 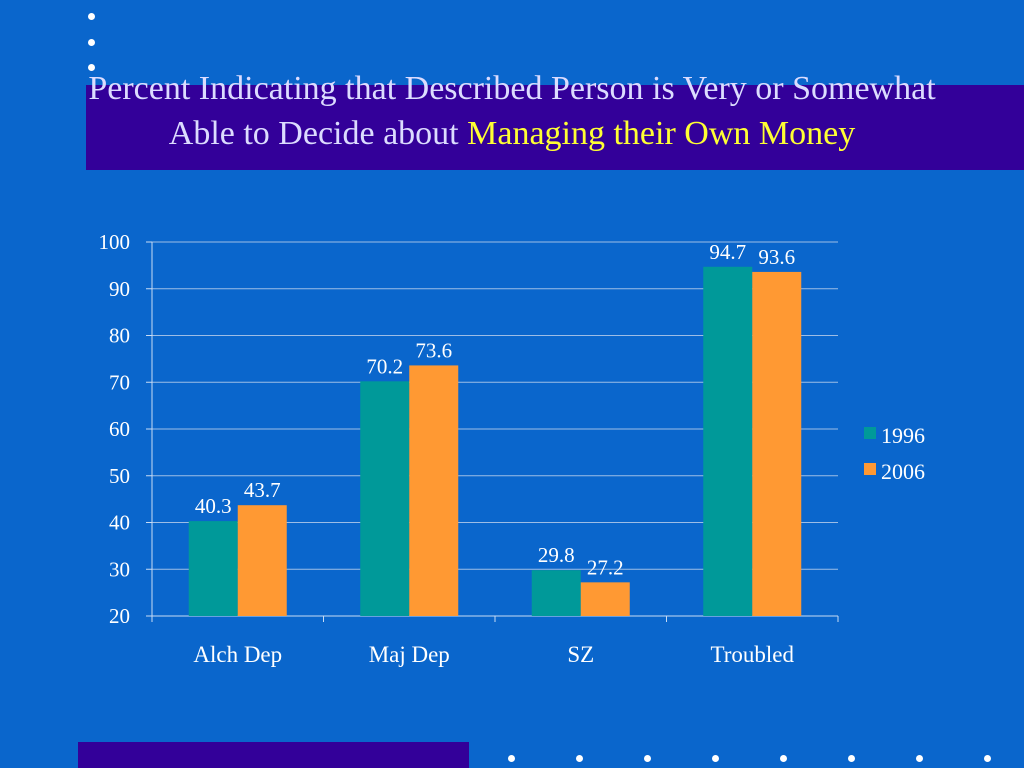 I want to click on data-label: 73.6, so click(x=433, y=350).